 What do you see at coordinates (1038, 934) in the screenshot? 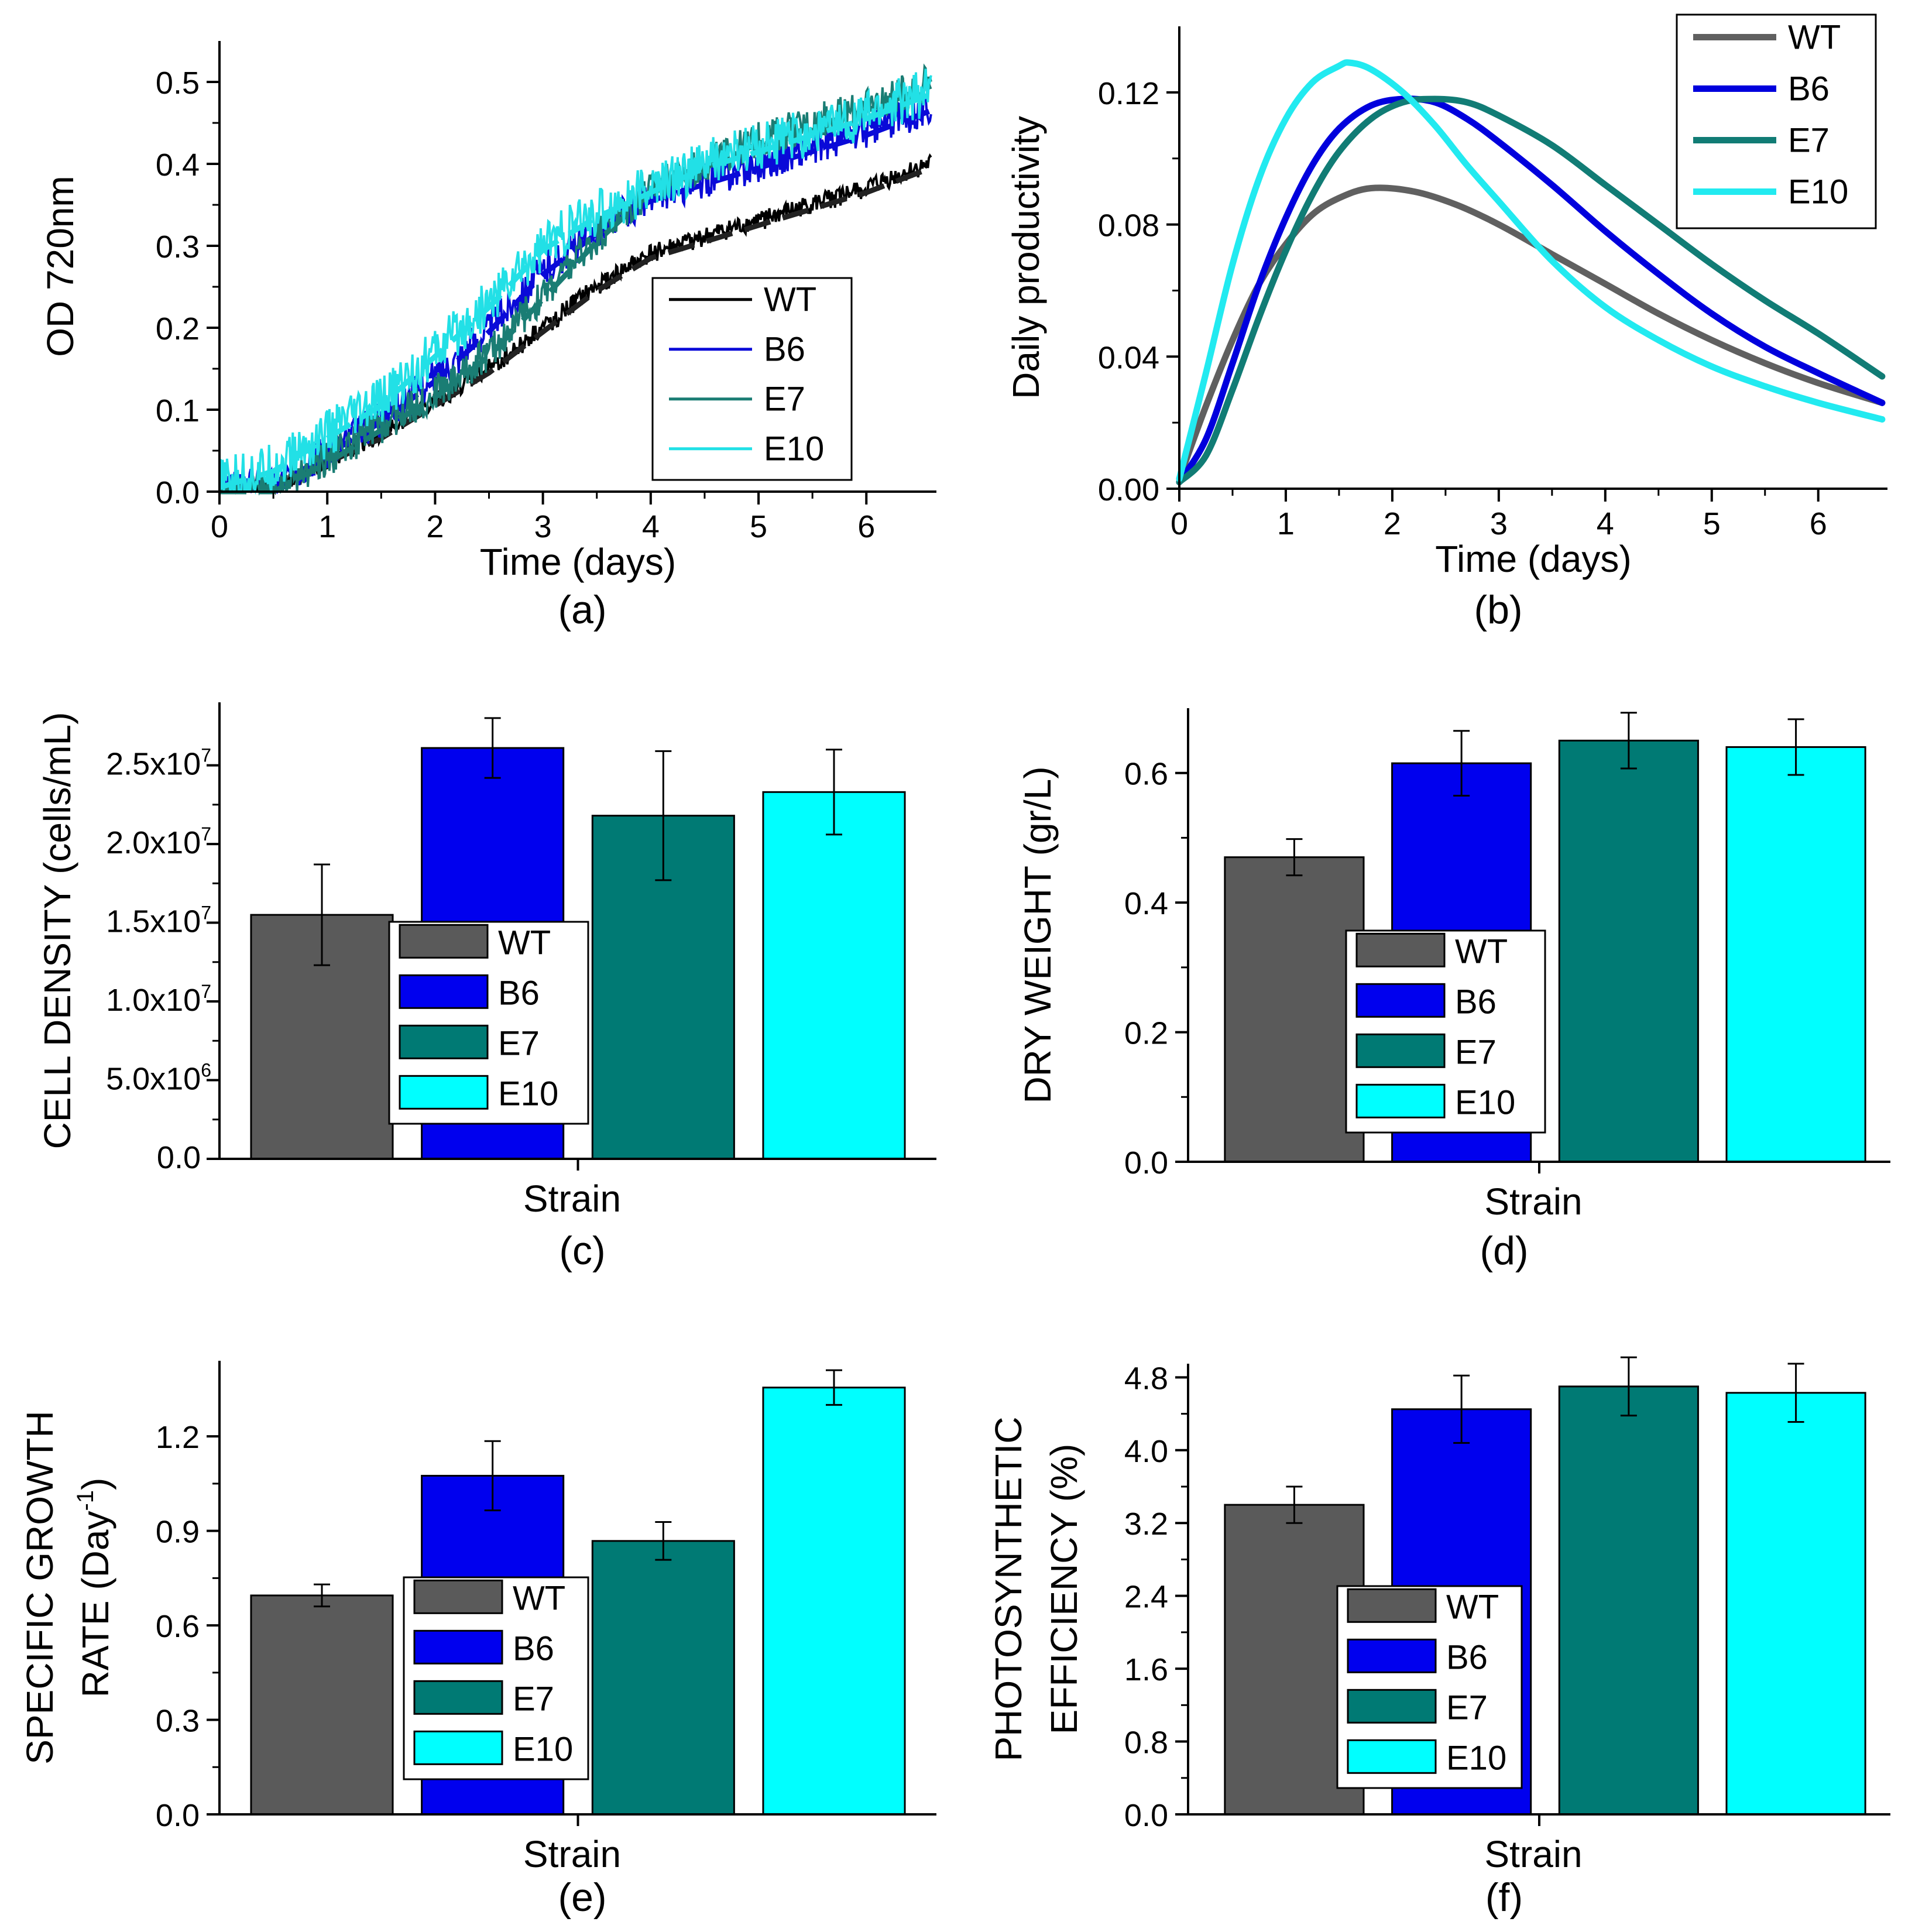
I see `y-axis-title: DRY WEIGHT (gr/L)` at bounding box center [1038, 934].